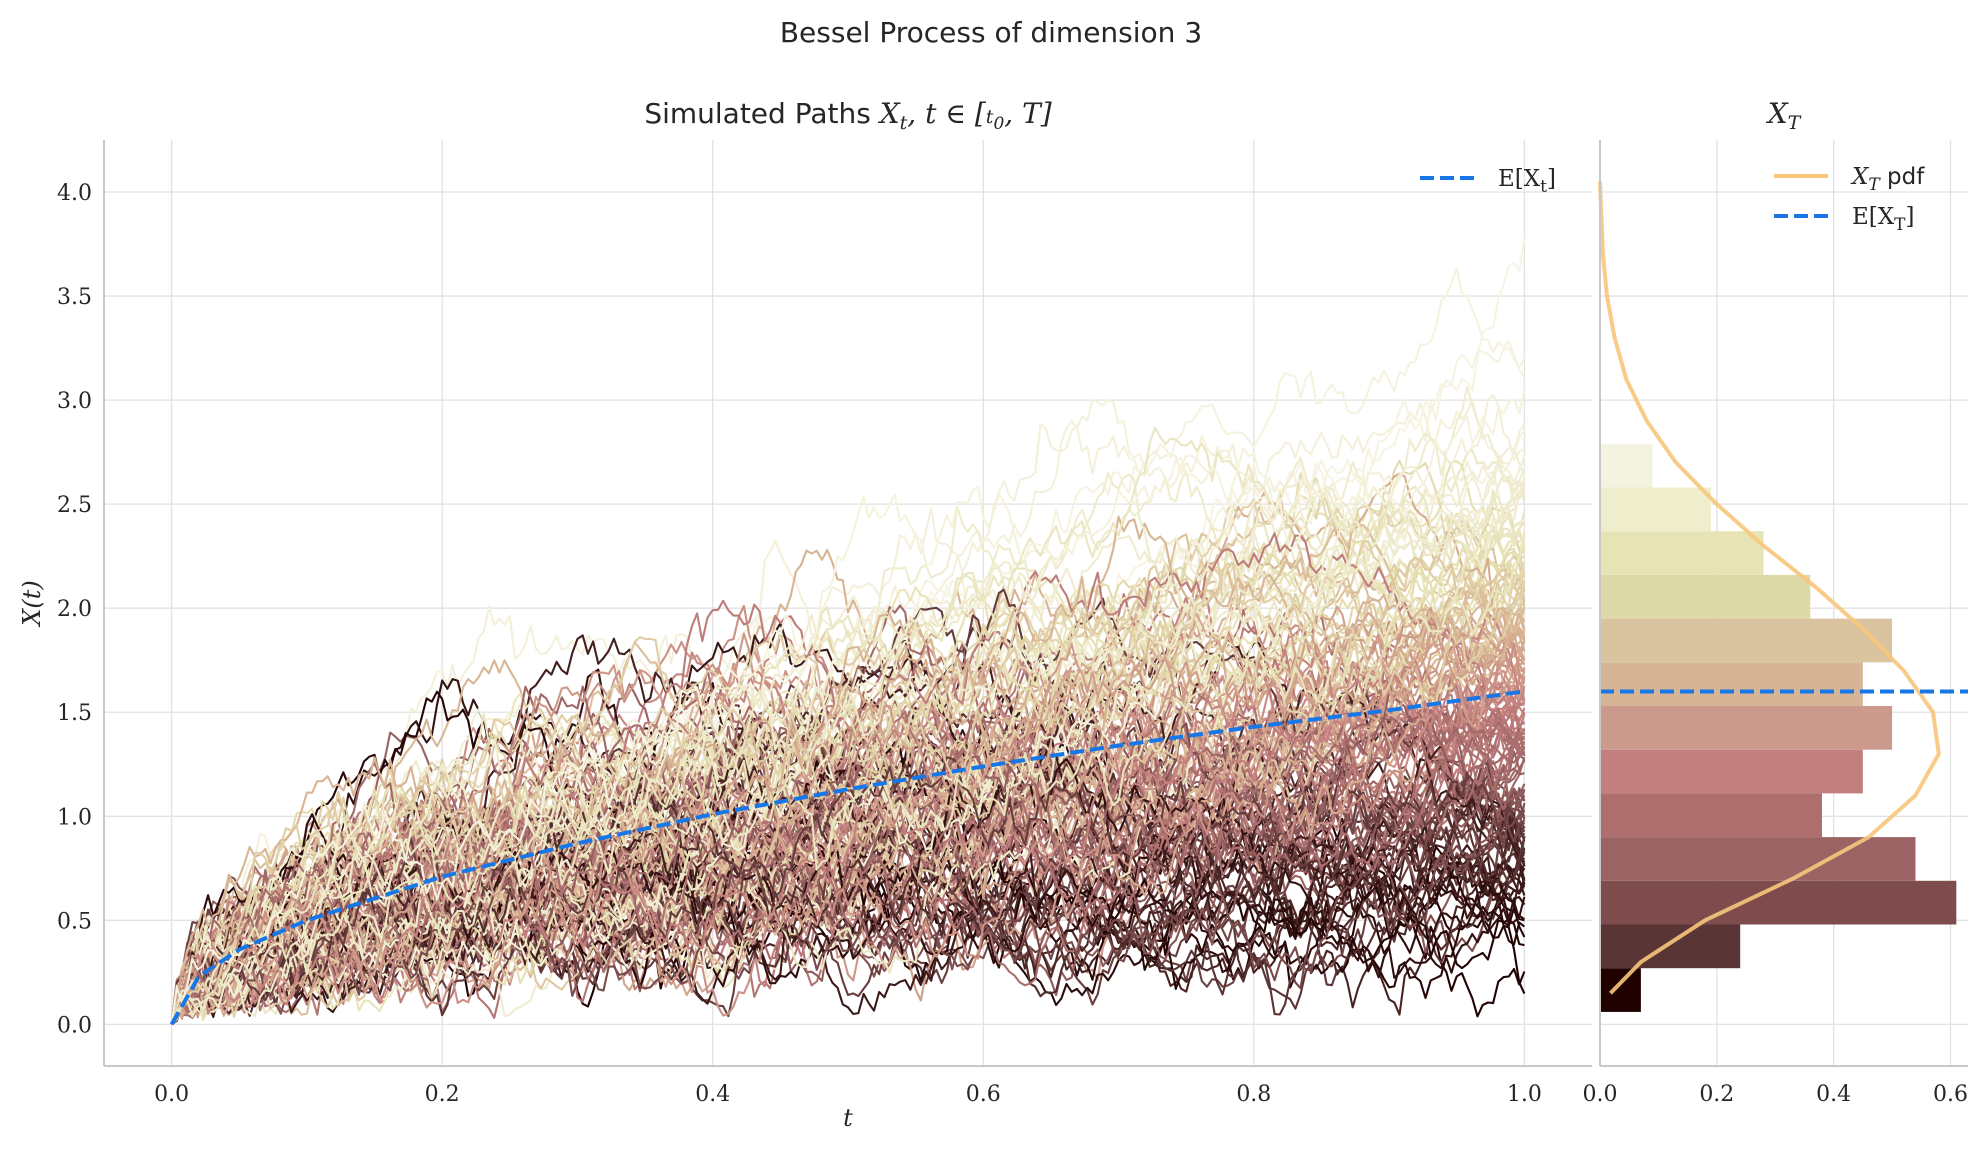  Describe the element at coordinates (1849, 199) in the screenshot. I see `side-legend: XT pdf E[XT]` at that location.